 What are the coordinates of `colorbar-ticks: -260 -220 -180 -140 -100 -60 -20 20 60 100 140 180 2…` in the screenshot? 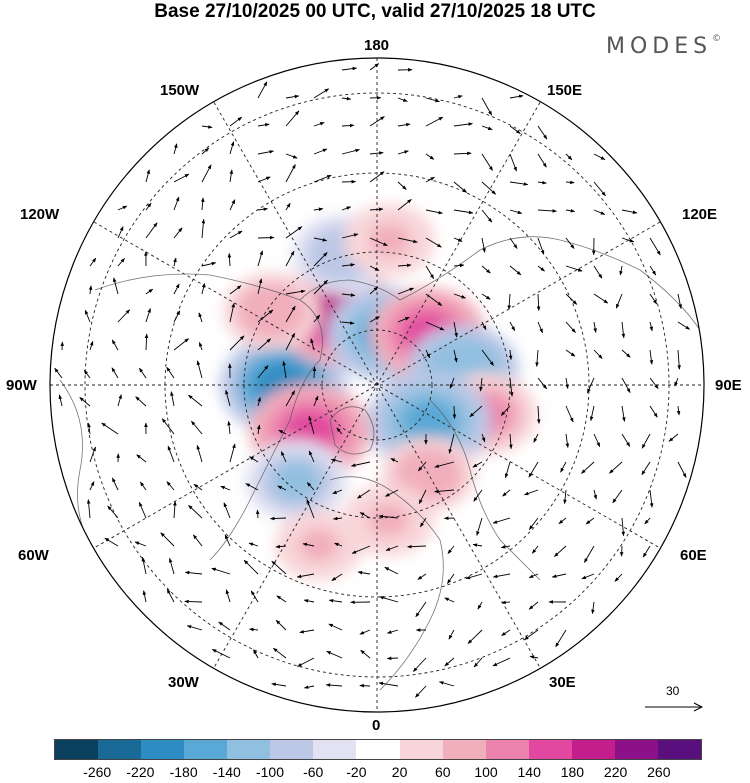 It's located at (378, 773).